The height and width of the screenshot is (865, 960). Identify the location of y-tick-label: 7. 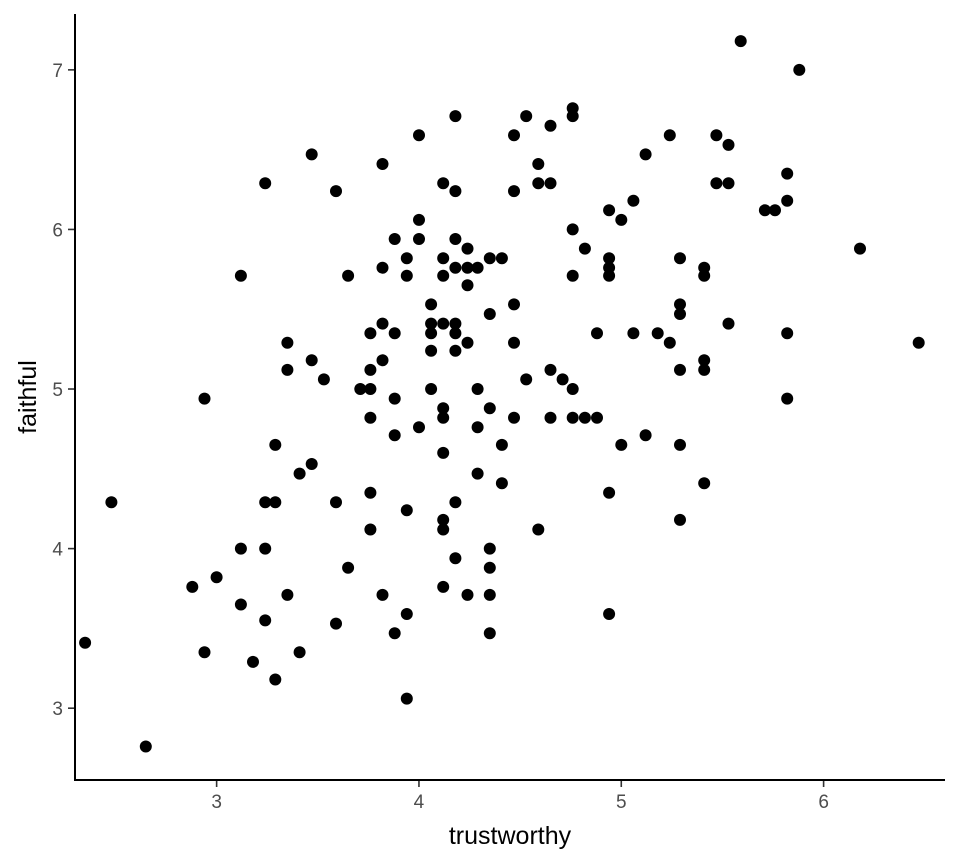
(57, 71).